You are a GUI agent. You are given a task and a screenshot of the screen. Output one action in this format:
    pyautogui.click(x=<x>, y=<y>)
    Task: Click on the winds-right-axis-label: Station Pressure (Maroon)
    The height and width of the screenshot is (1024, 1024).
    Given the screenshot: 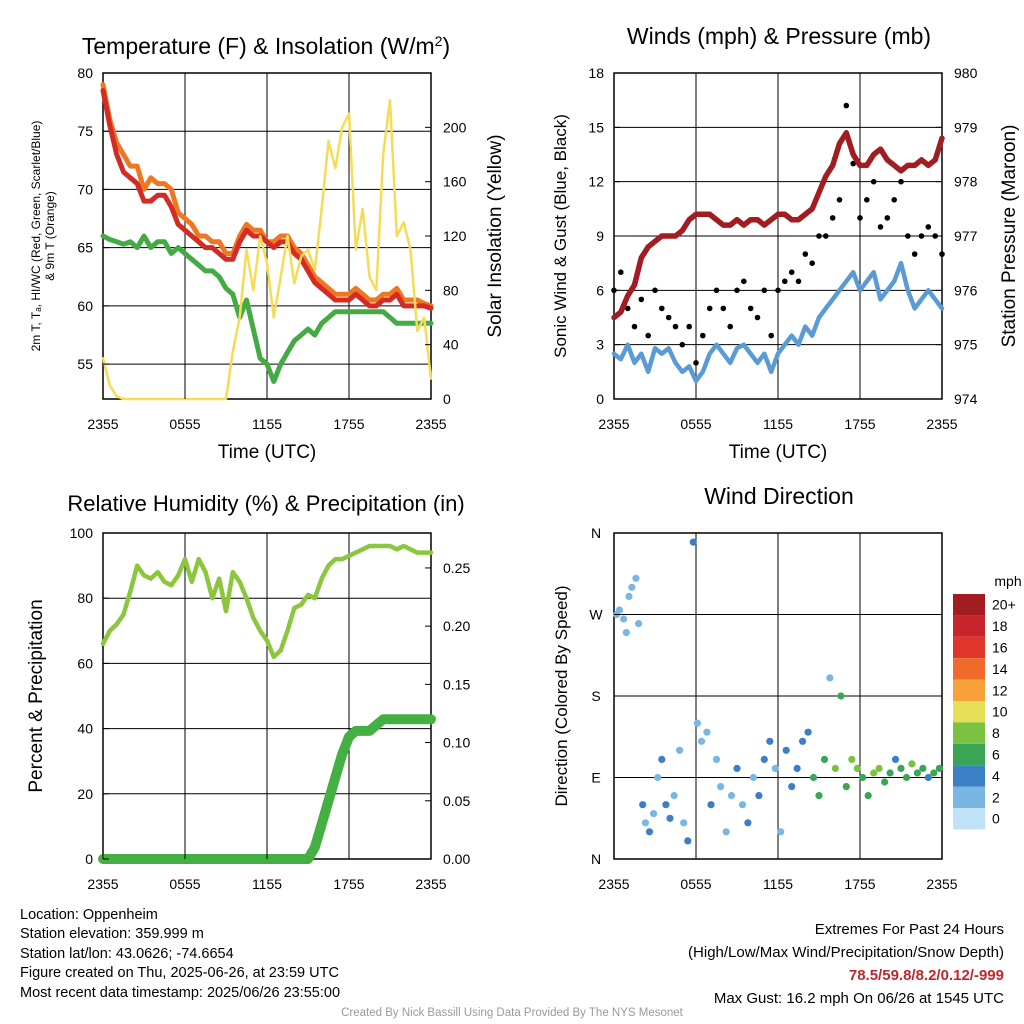 What is the action you would take?
    pyautogui.click(x=1009, y=236)
    